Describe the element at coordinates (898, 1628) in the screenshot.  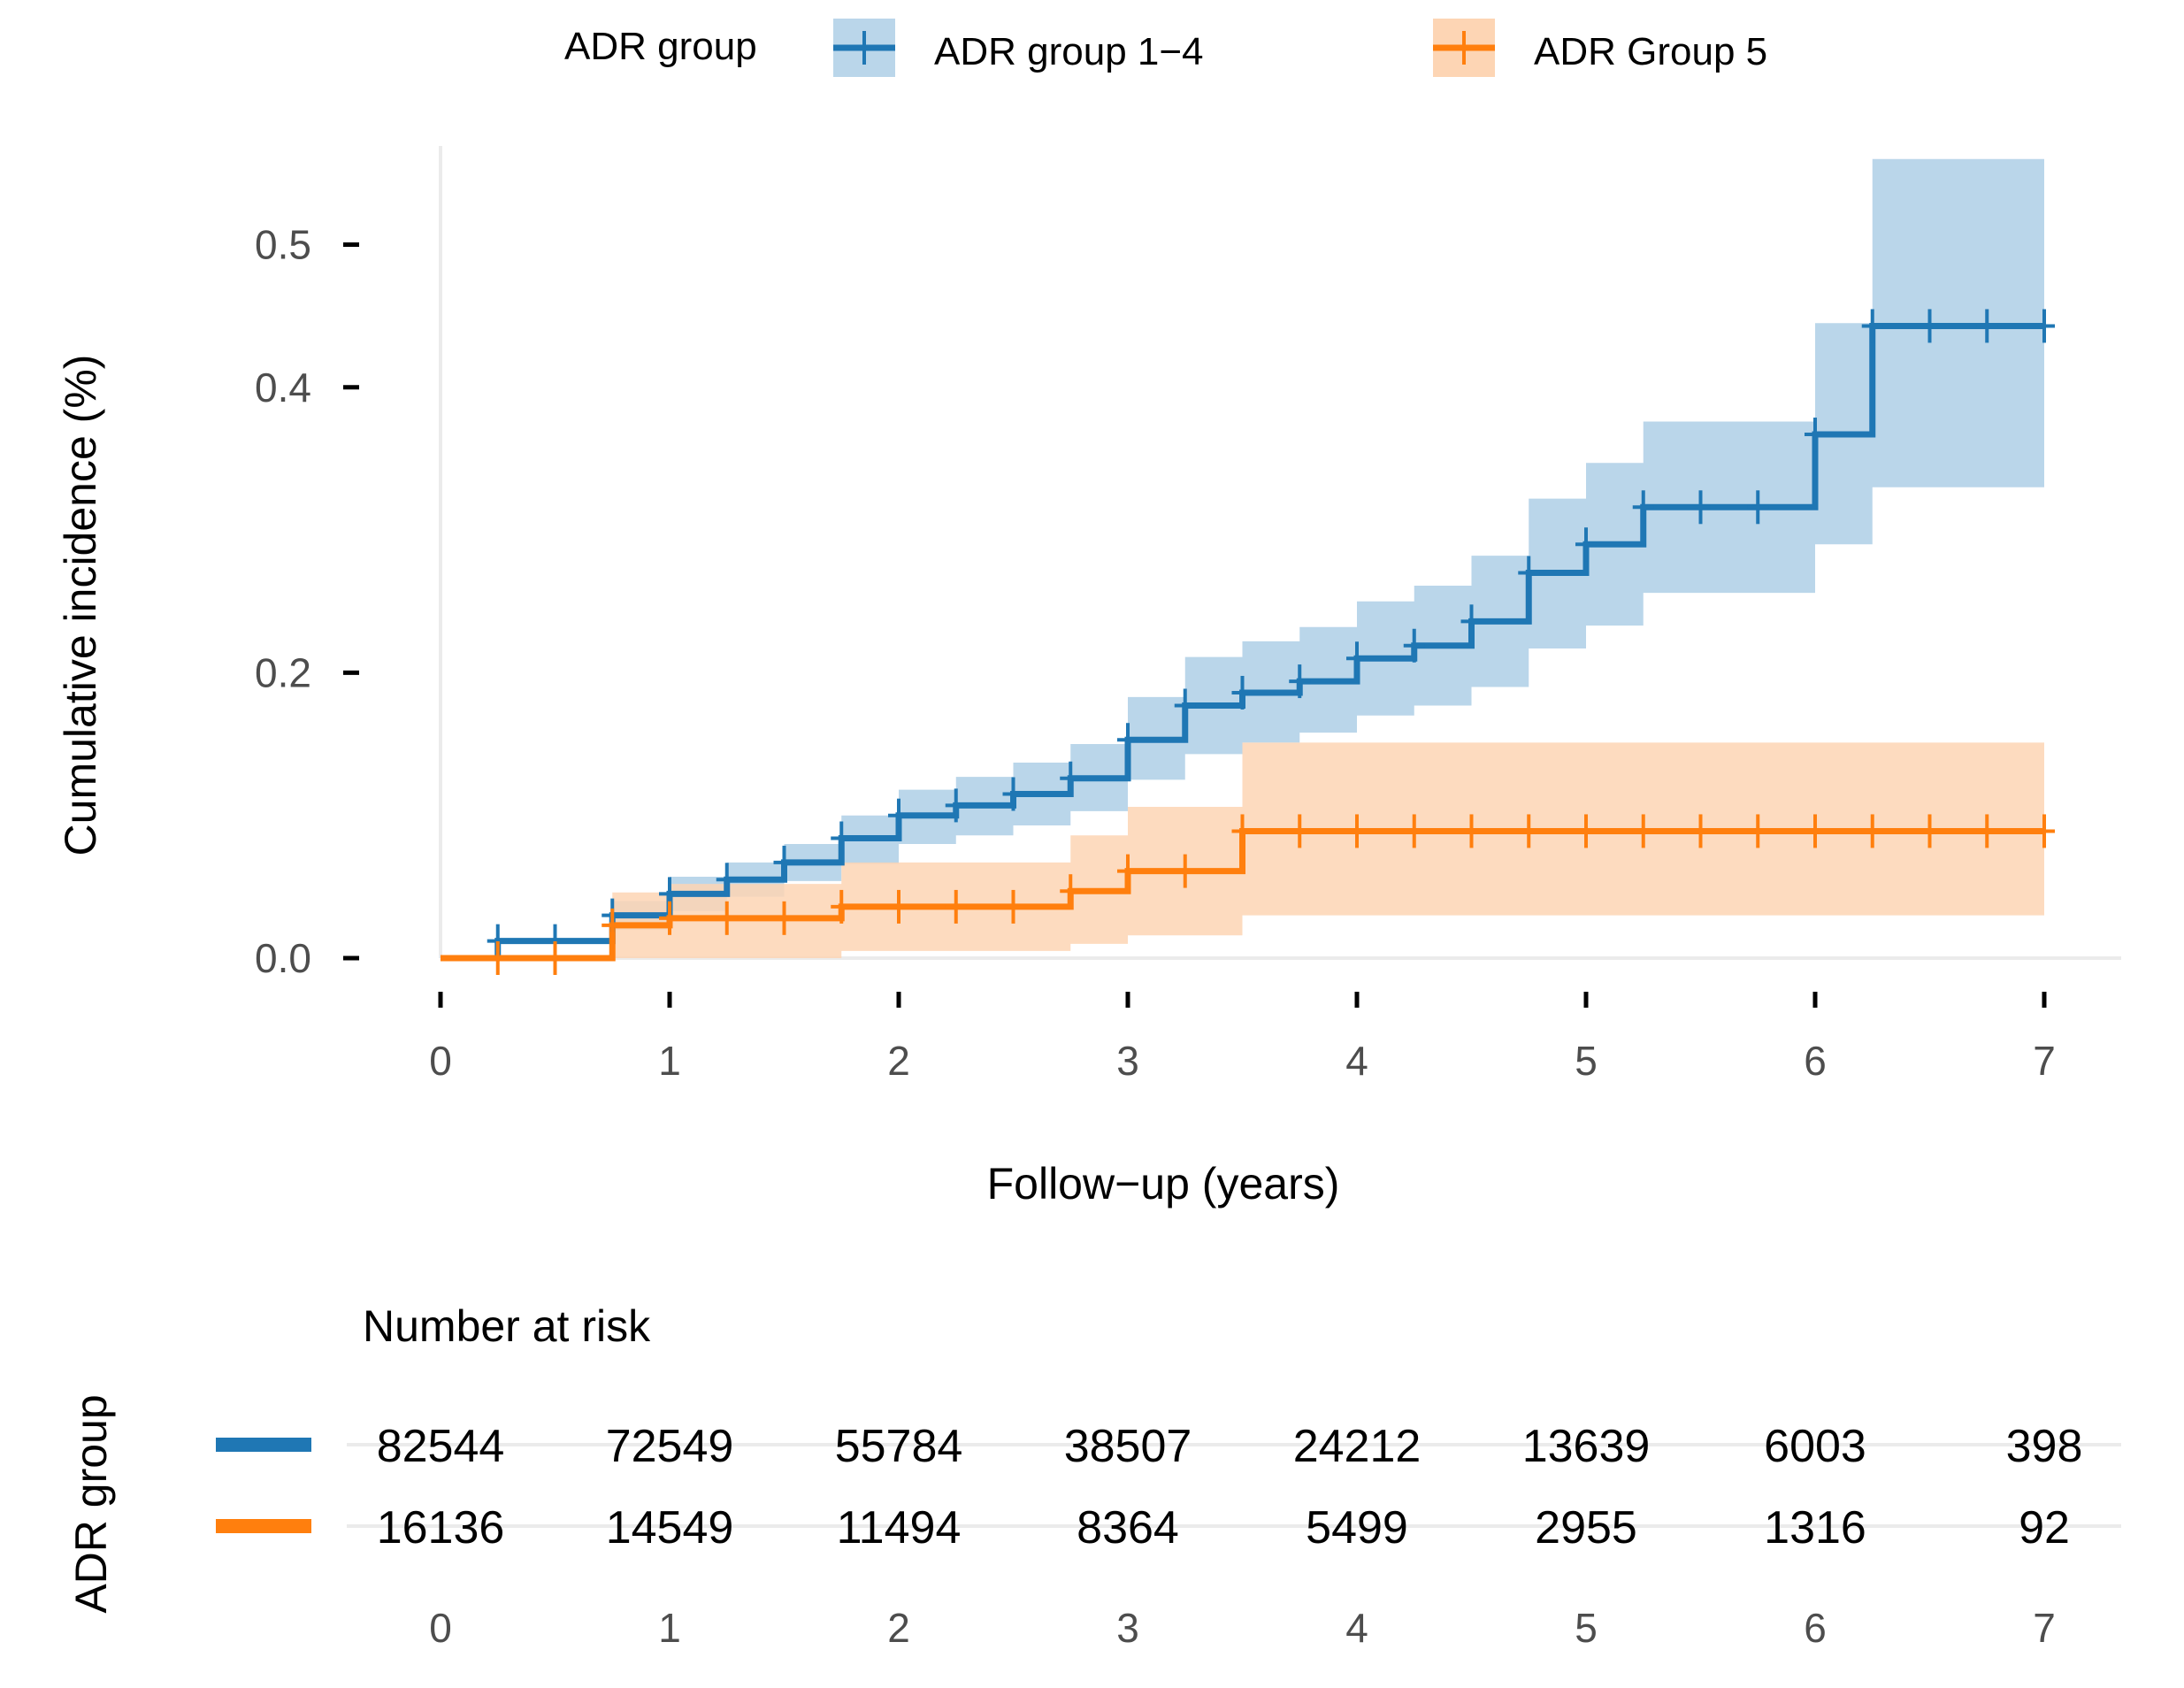
I see `risk-time-label: 2` at that location.